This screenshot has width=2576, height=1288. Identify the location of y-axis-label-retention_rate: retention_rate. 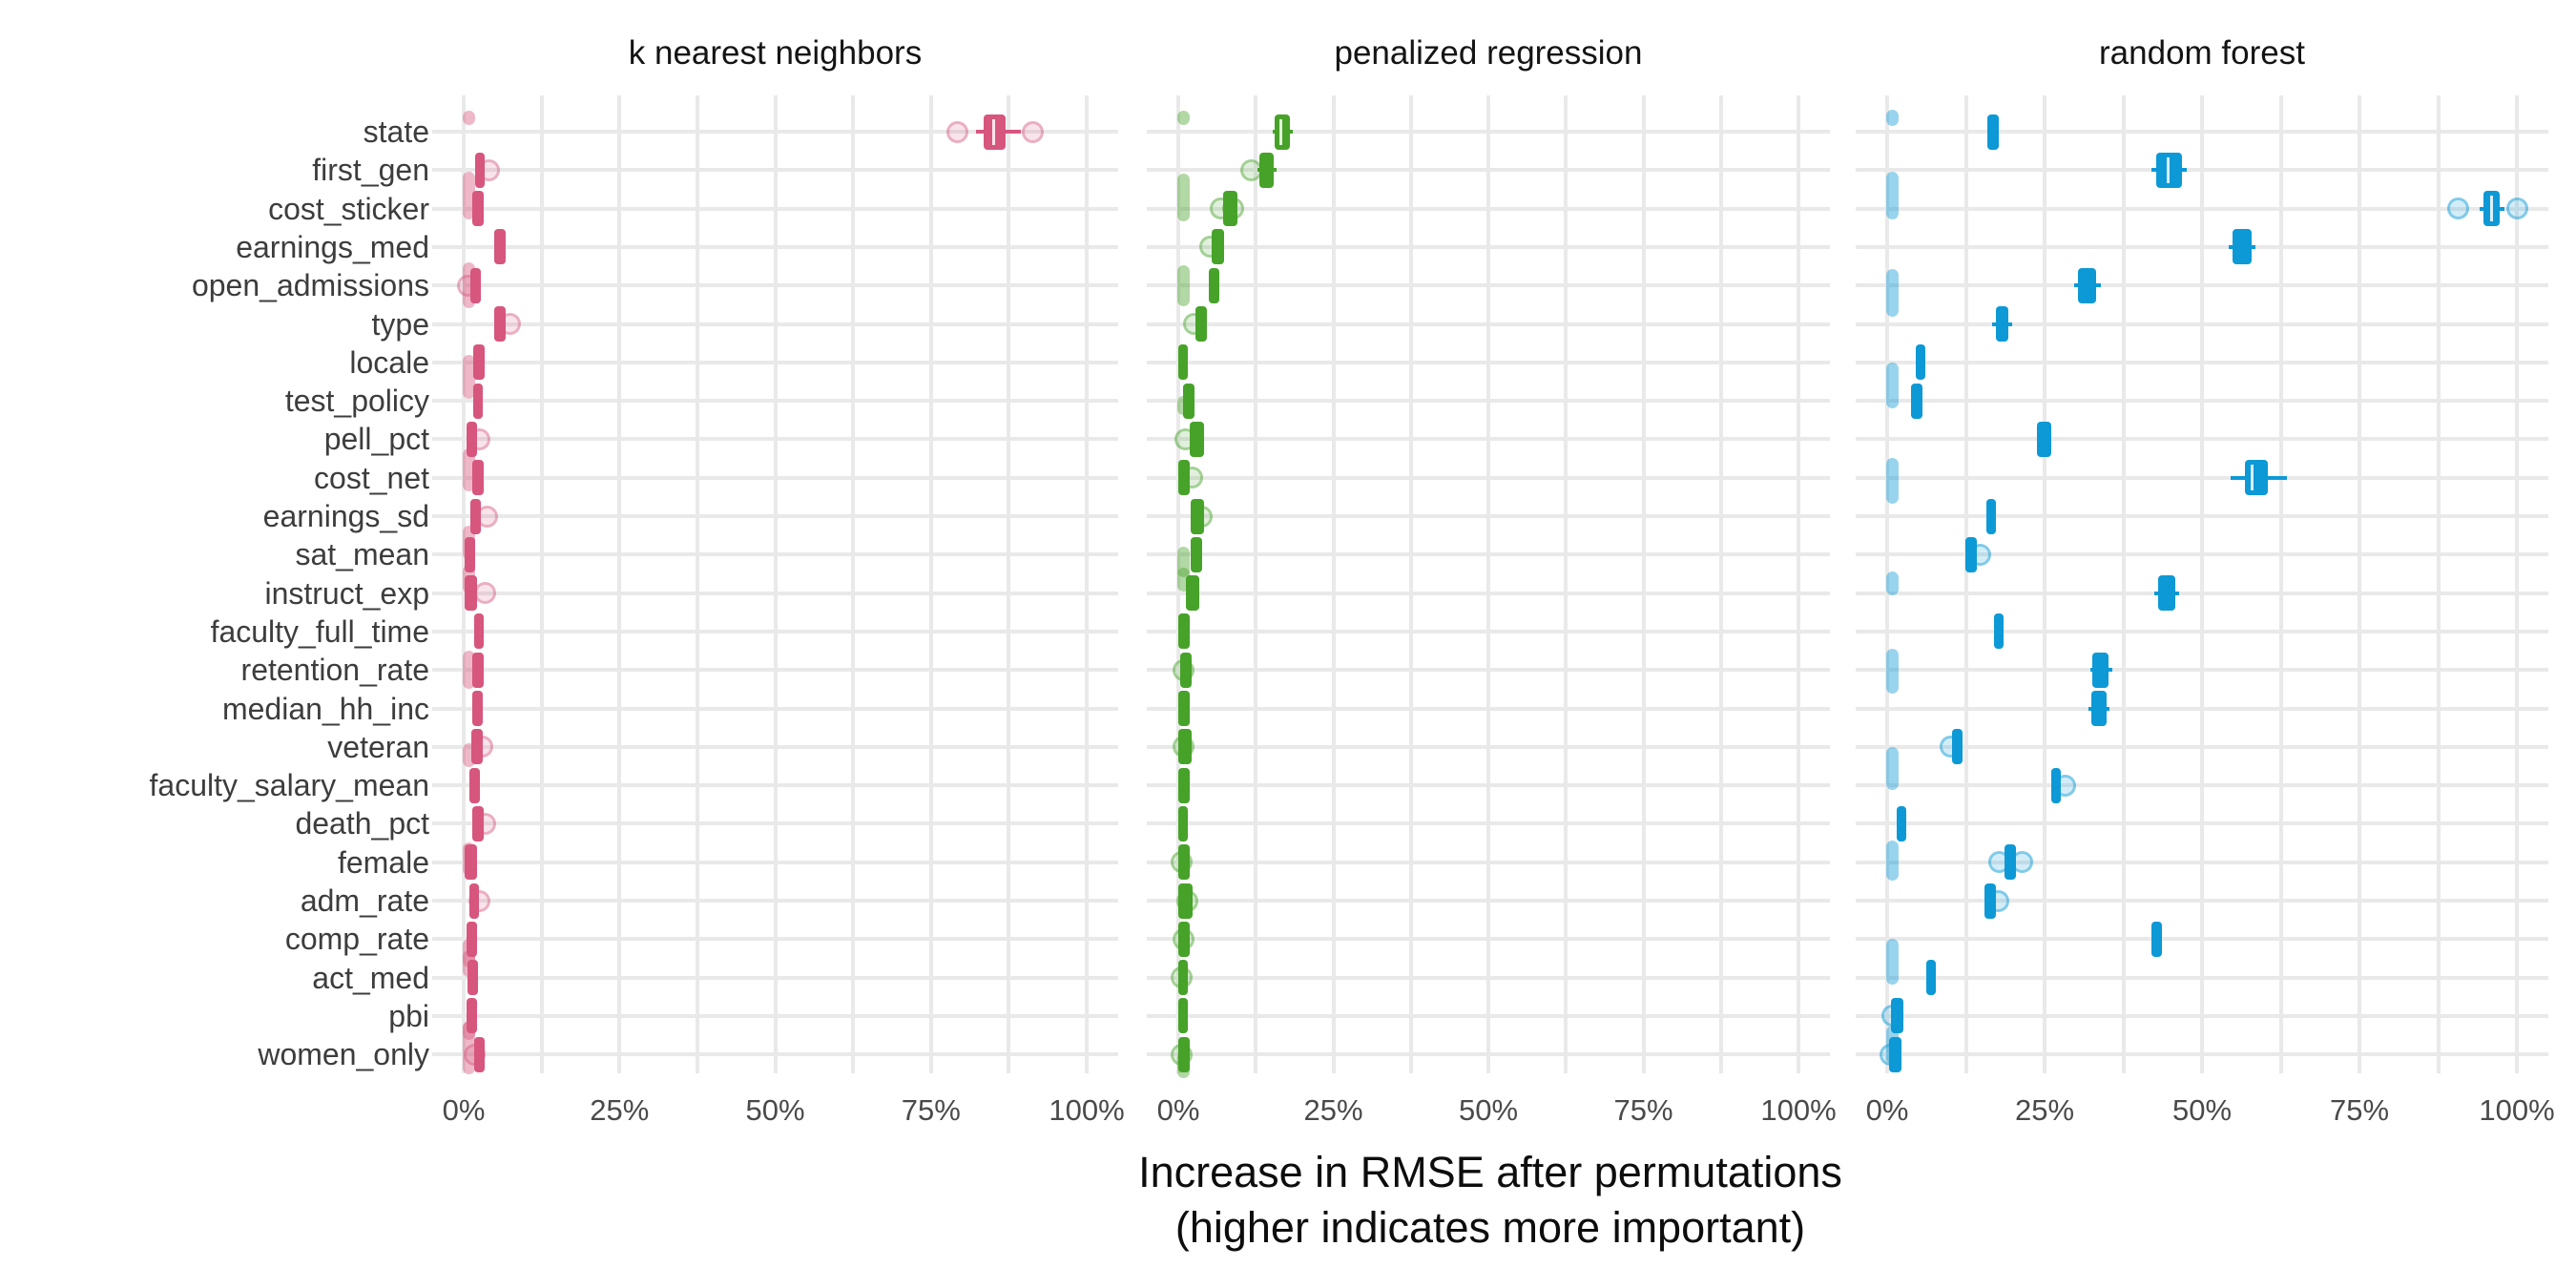
(334, 670).